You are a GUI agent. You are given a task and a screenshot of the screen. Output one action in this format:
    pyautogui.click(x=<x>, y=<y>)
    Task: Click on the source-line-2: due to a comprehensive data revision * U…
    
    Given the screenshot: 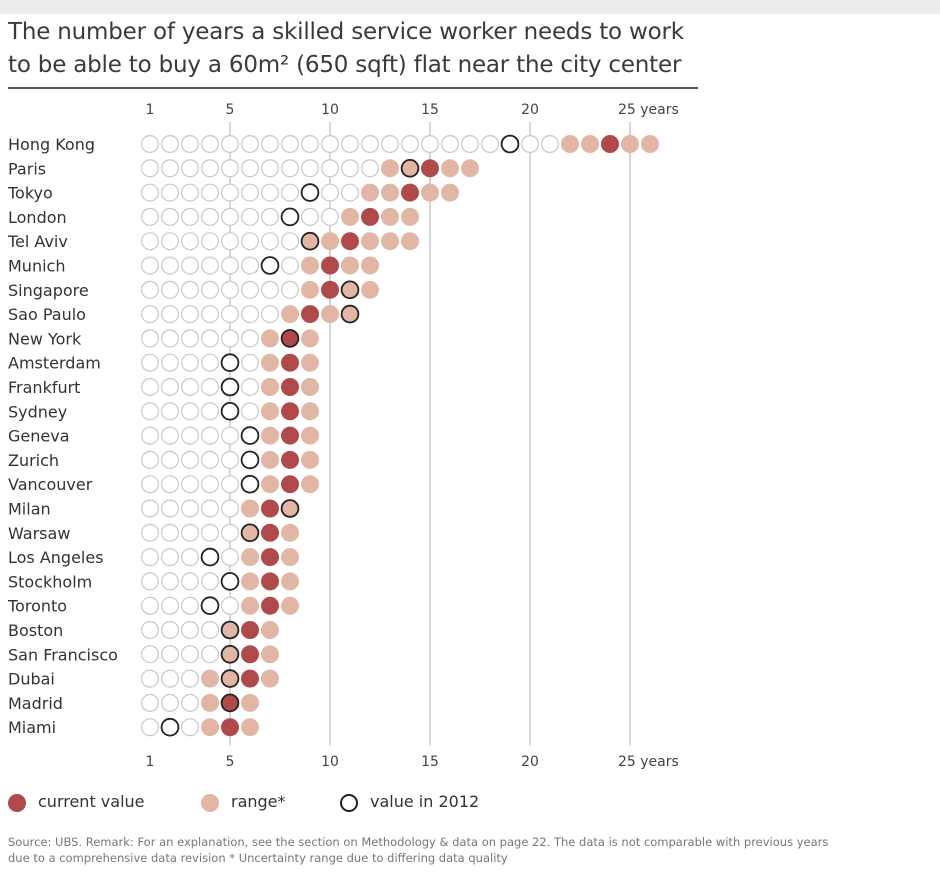 What is the action you would take?
    pyautogui.click(x=258, y=858)
    